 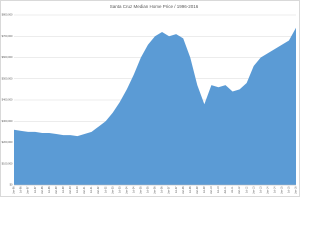 I want to click on y-tick-label: $800,000, so click(x=7, y=15).